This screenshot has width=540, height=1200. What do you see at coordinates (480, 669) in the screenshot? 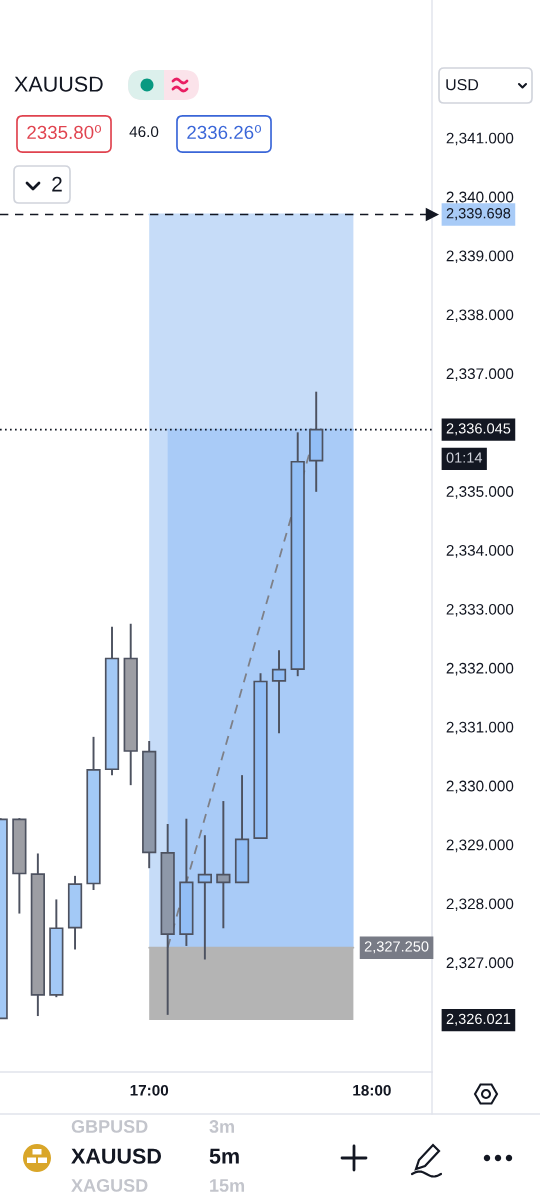
I see `y-tick-label: 2,332.000` at bounding box center [480, 669].